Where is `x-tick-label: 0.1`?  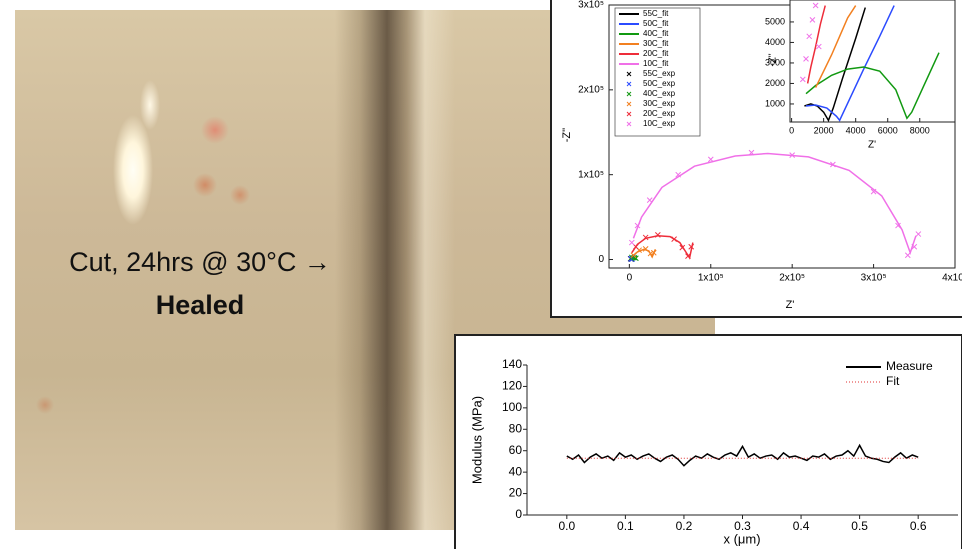 x-tick-label: 0.1 is located at coordinates (625, 526).